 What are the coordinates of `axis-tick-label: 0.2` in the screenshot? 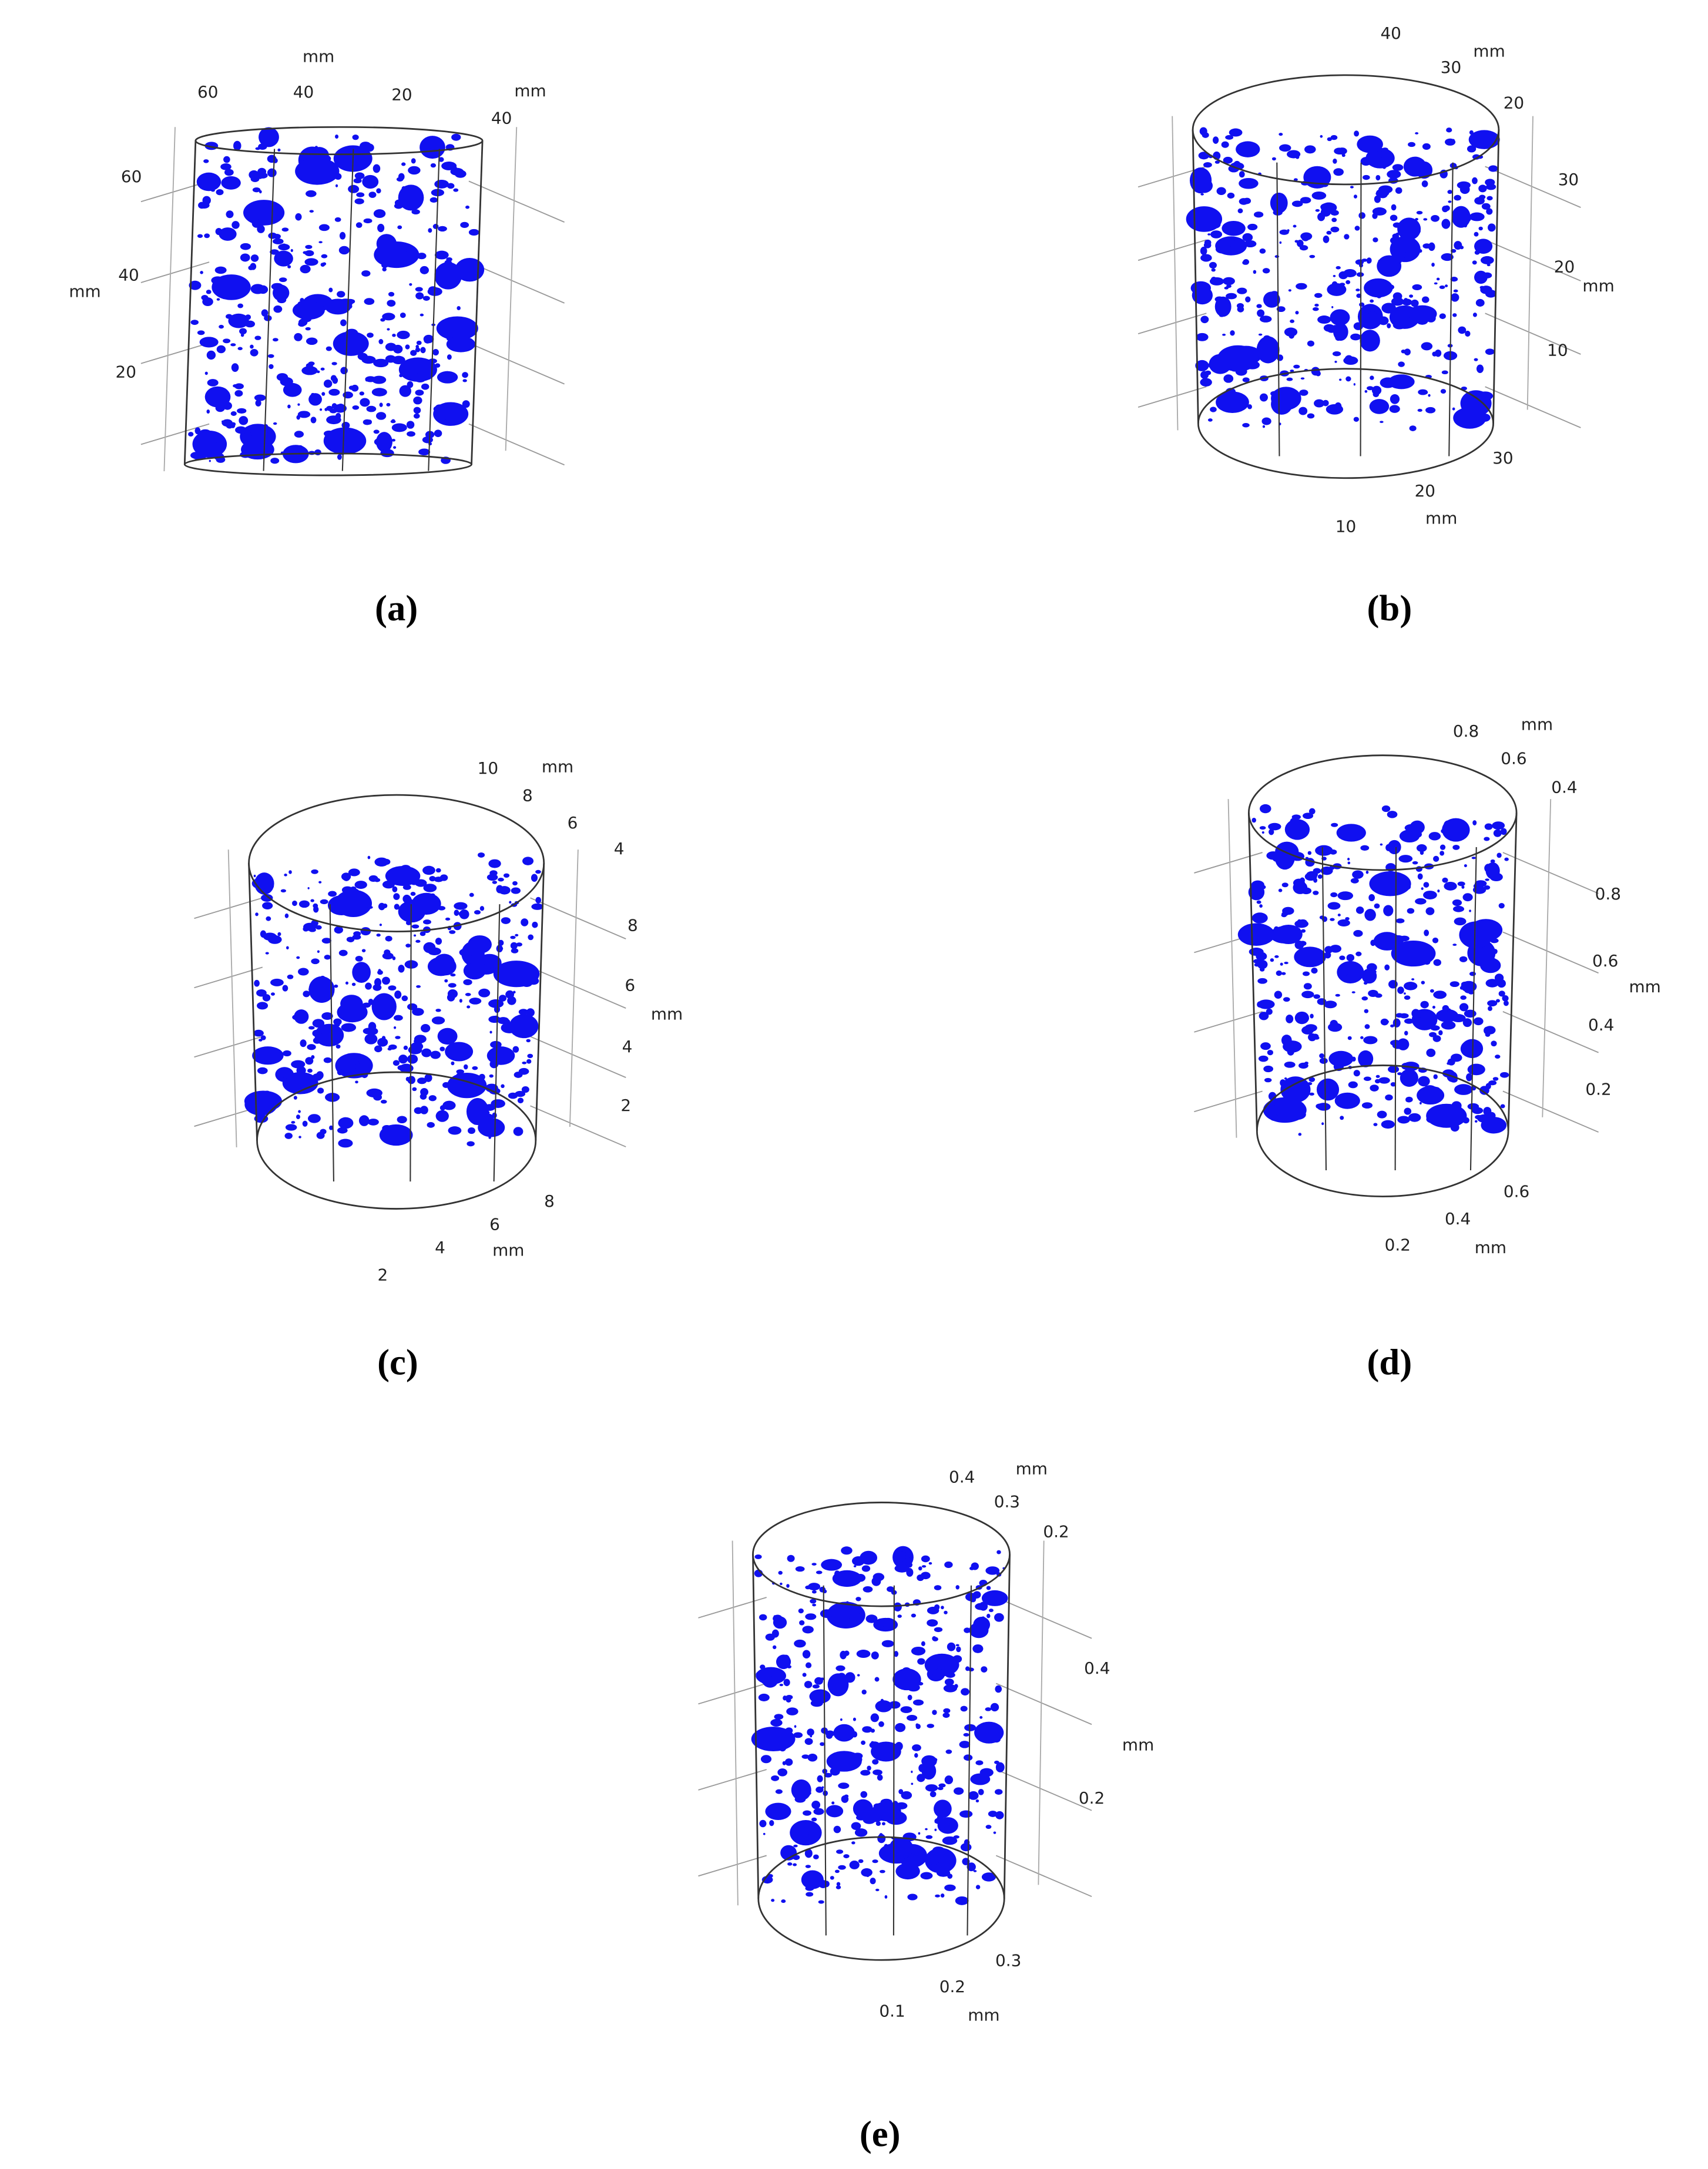 It's located at (1398, 1244).